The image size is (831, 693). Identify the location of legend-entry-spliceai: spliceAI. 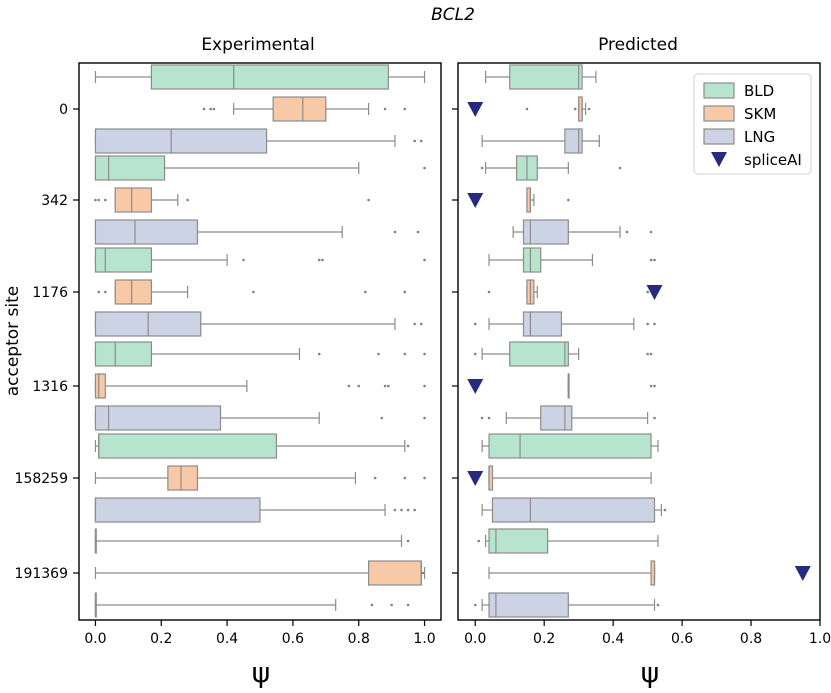
(756, 160).